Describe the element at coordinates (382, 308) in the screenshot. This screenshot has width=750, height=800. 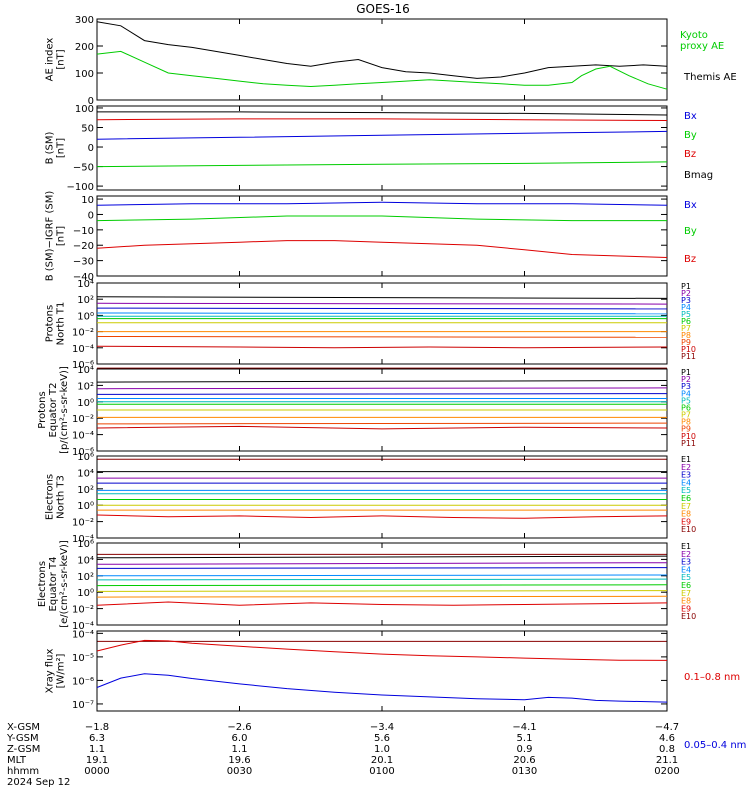
I see `series-line-P3` at that location.